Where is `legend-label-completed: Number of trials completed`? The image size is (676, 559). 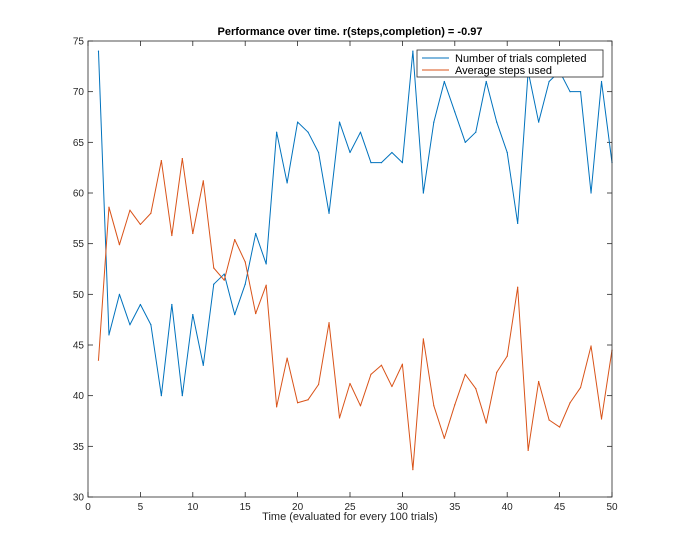 legend-label-completed: Number of trials completed is located at coordinates (520, 59).